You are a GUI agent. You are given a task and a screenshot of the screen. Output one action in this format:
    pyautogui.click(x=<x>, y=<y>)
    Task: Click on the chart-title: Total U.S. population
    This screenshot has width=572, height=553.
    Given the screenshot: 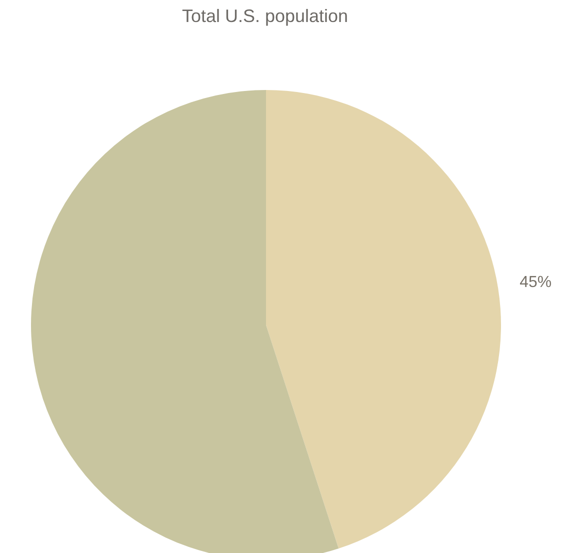 What is the action you would take?
    pyautogui.click(x=265, y=16)
    